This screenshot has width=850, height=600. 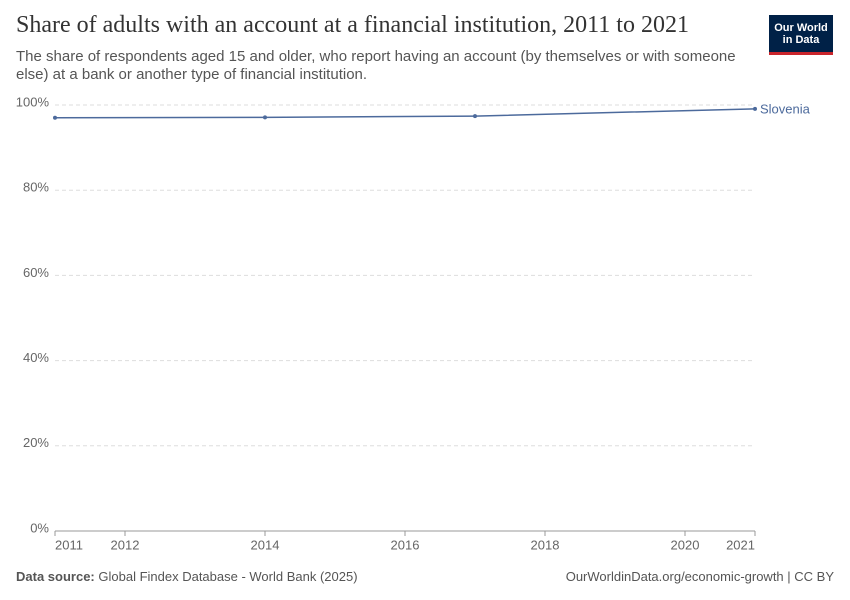 What do you see at coordinates (405, 544) in the screenshot?
I see `x-tick-label: 2016` at bounding box center [405, 544].